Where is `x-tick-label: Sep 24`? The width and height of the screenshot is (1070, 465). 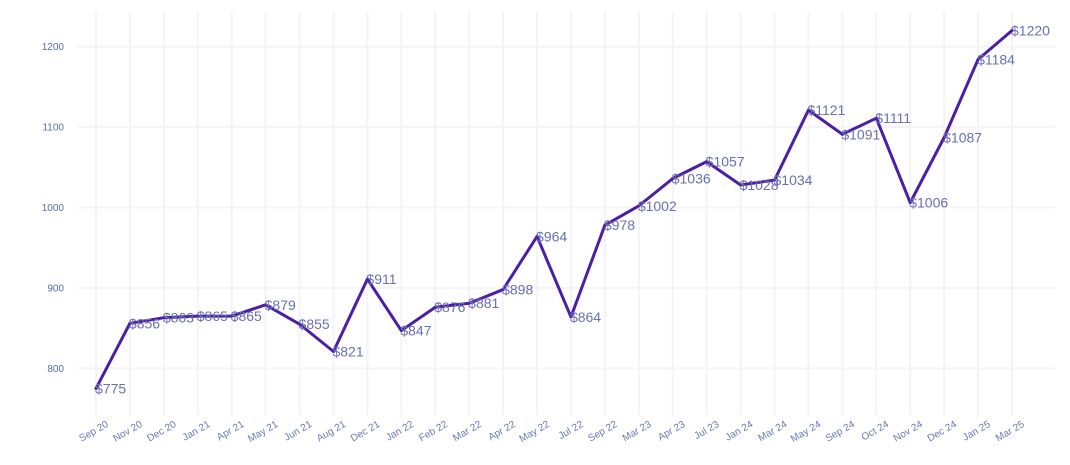 x-tick-label: Sep 24 is located at coordinates (840, 432).